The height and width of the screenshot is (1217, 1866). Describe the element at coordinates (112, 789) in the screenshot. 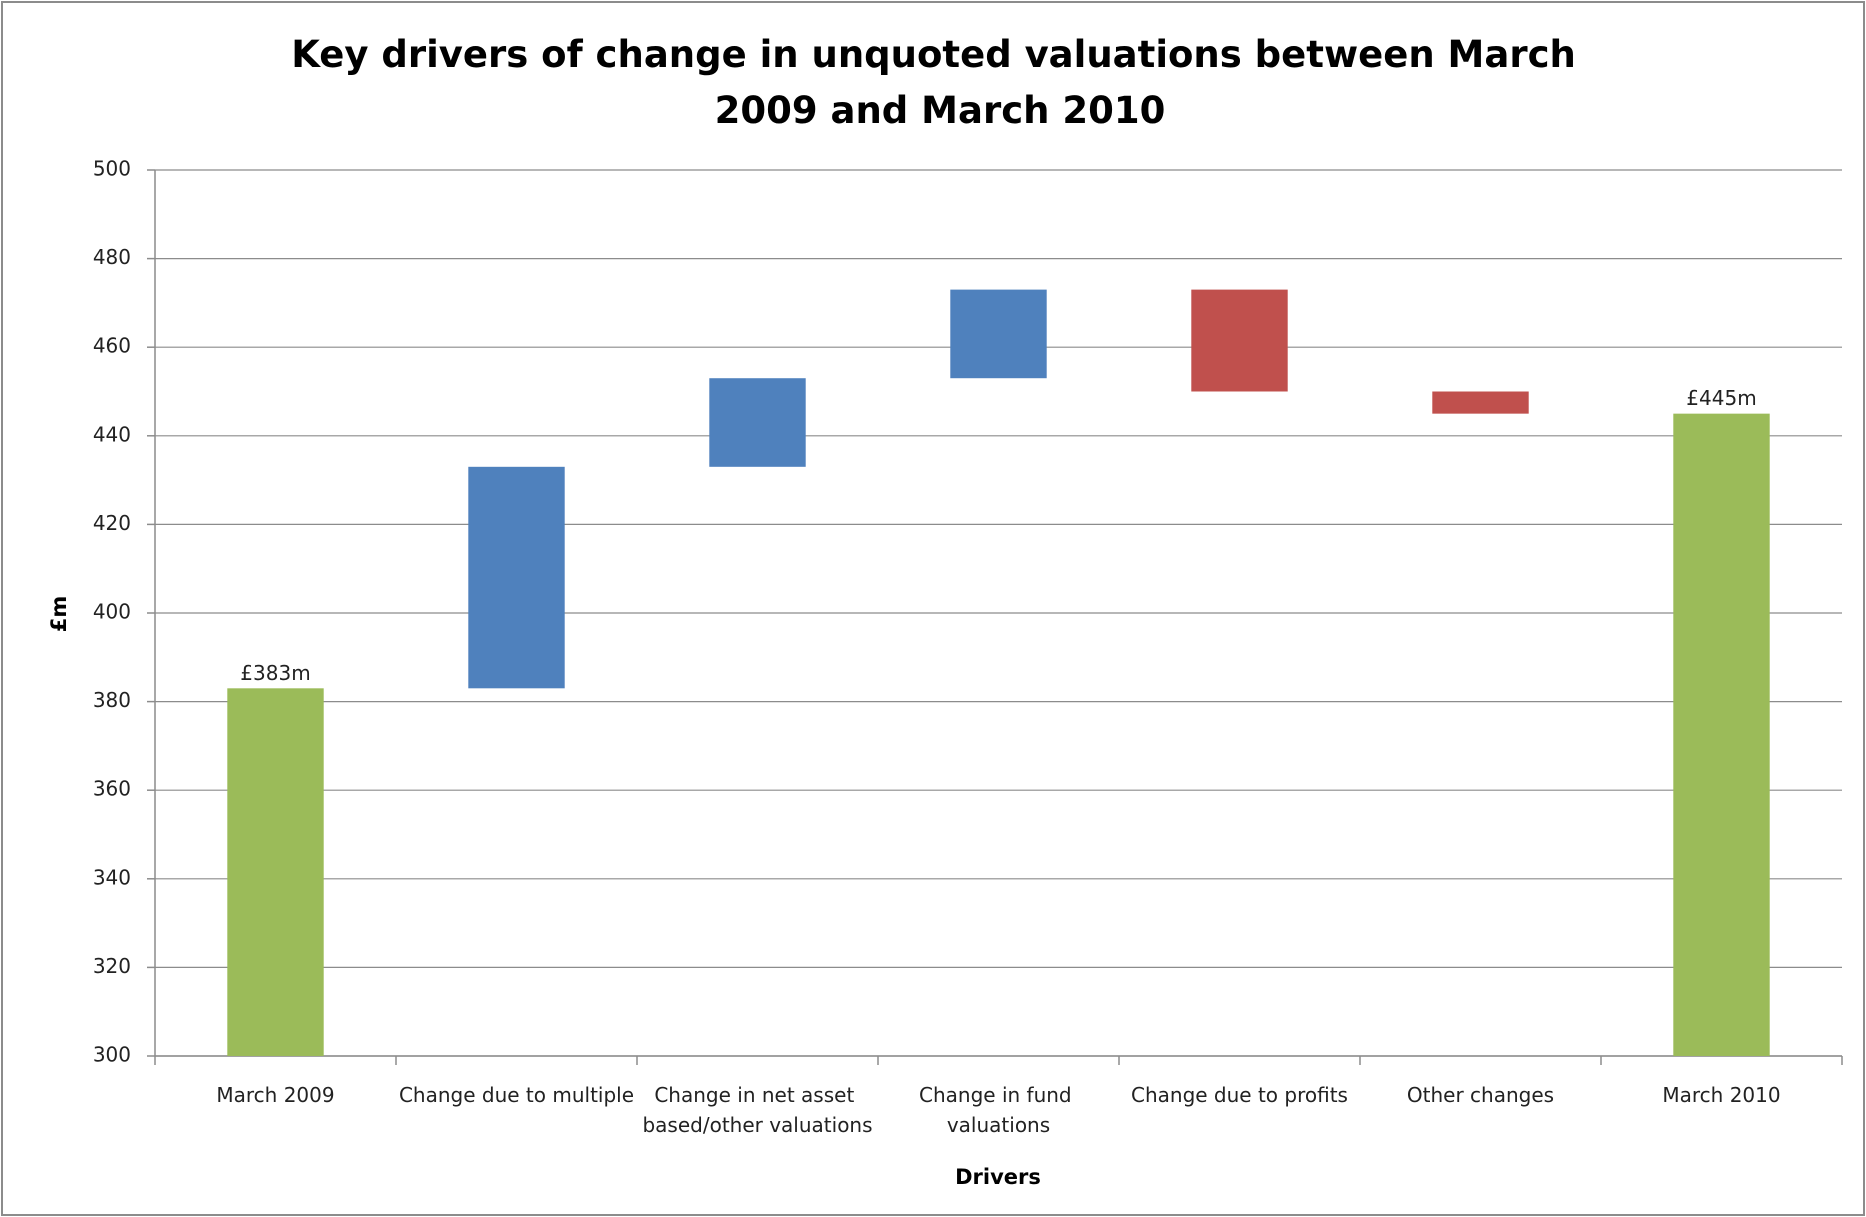

I see `y-tick-label: 360` at that location.